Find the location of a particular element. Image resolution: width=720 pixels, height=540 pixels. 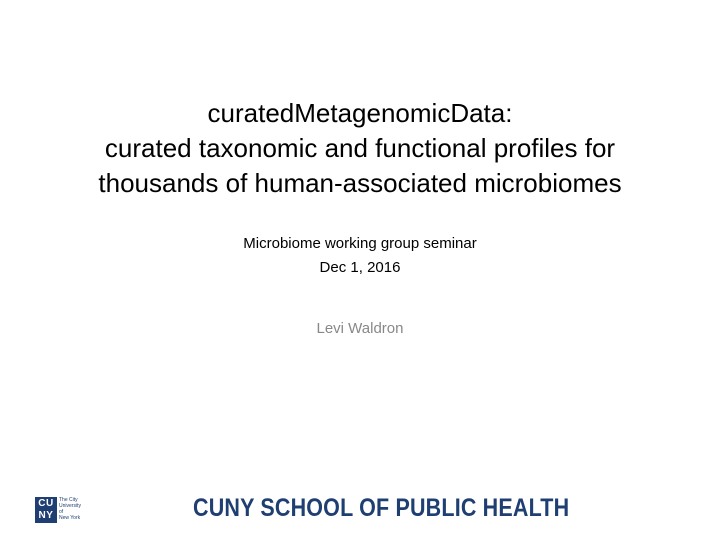

logo-mark-line-1: CU is located at coordinates (46, 503).